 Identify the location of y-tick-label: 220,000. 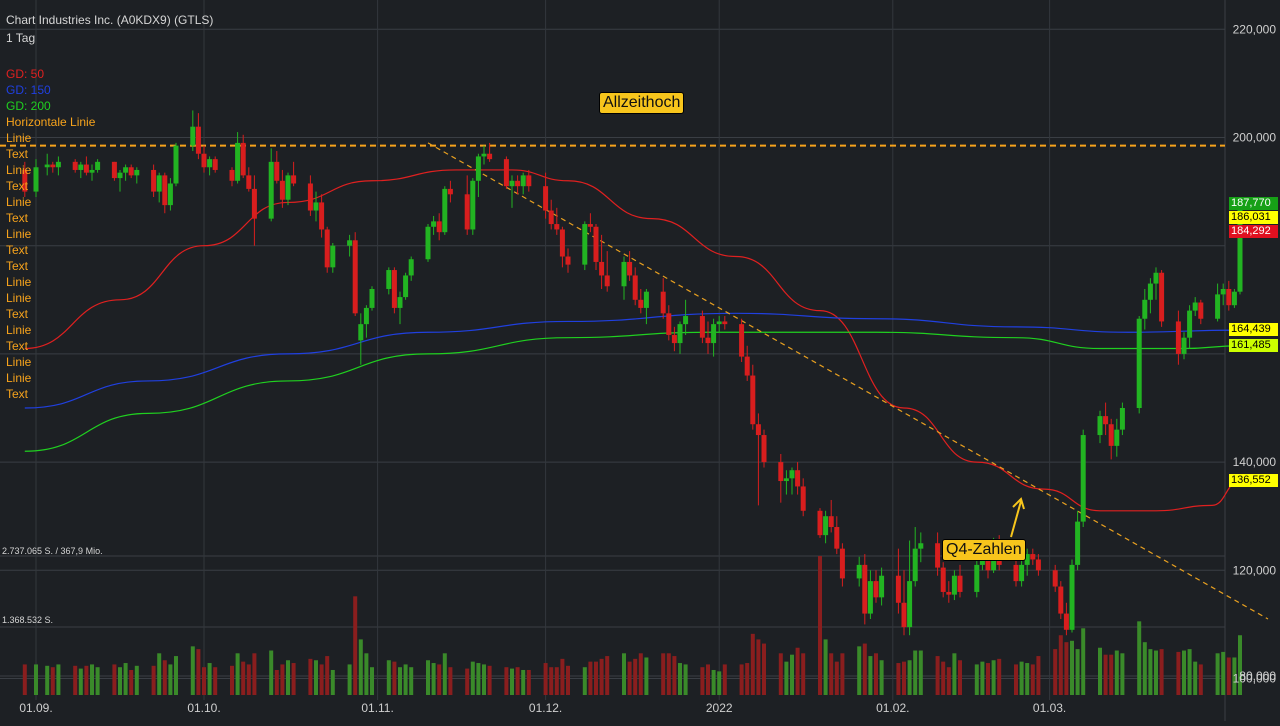
(1255, 29).